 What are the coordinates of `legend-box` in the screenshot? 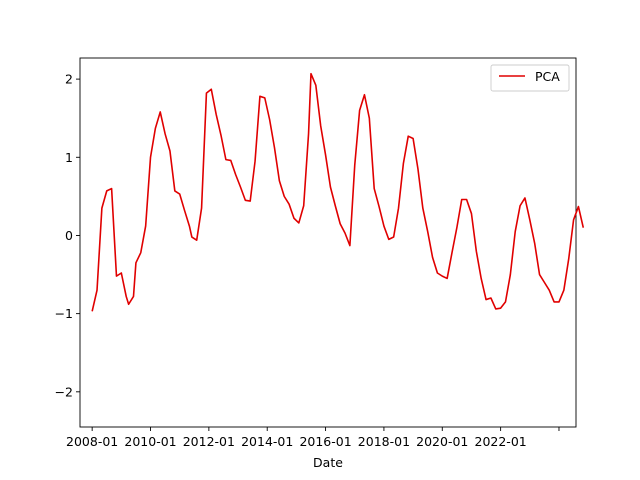 It's located at (530, 78).